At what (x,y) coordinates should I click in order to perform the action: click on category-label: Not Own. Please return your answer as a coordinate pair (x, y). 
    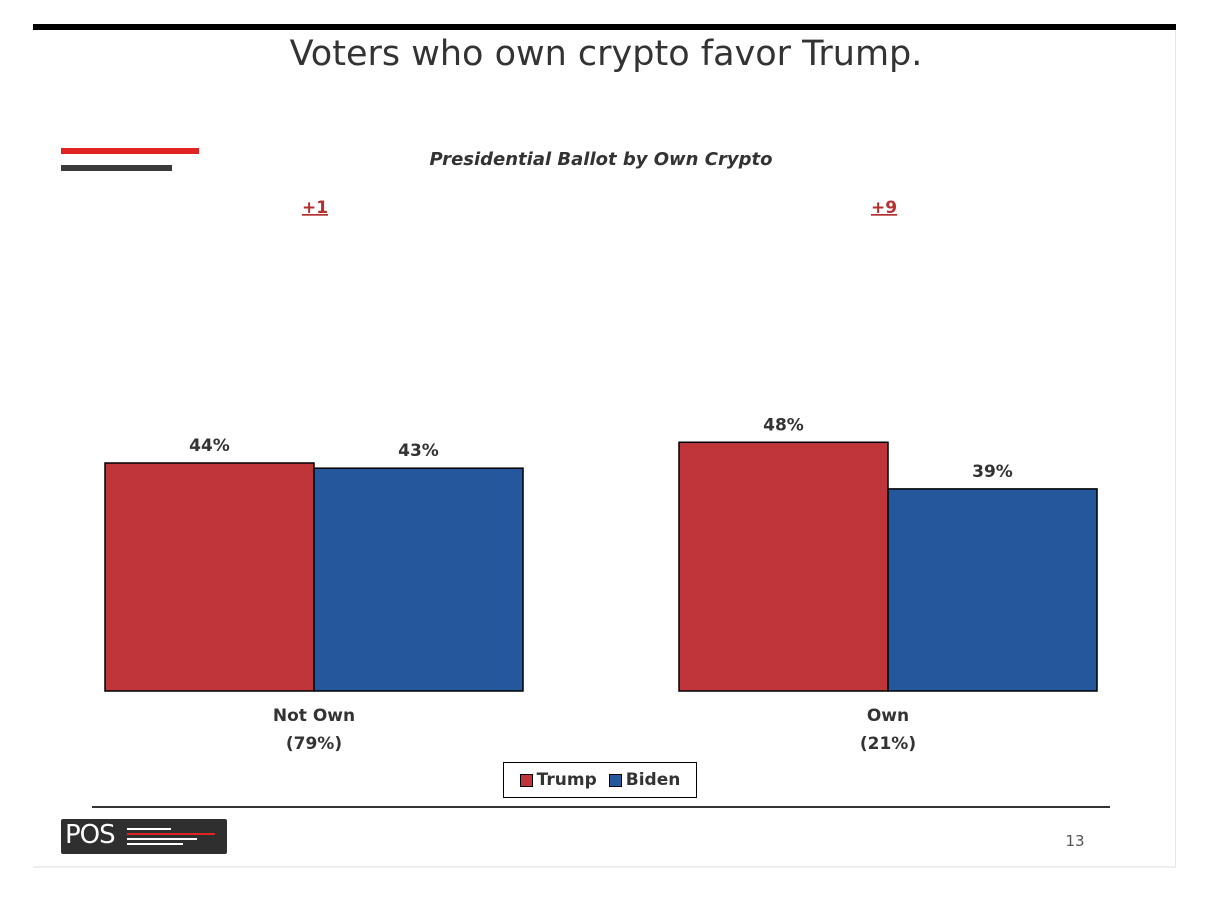
    Looking at the image, I should click on (314, 716).